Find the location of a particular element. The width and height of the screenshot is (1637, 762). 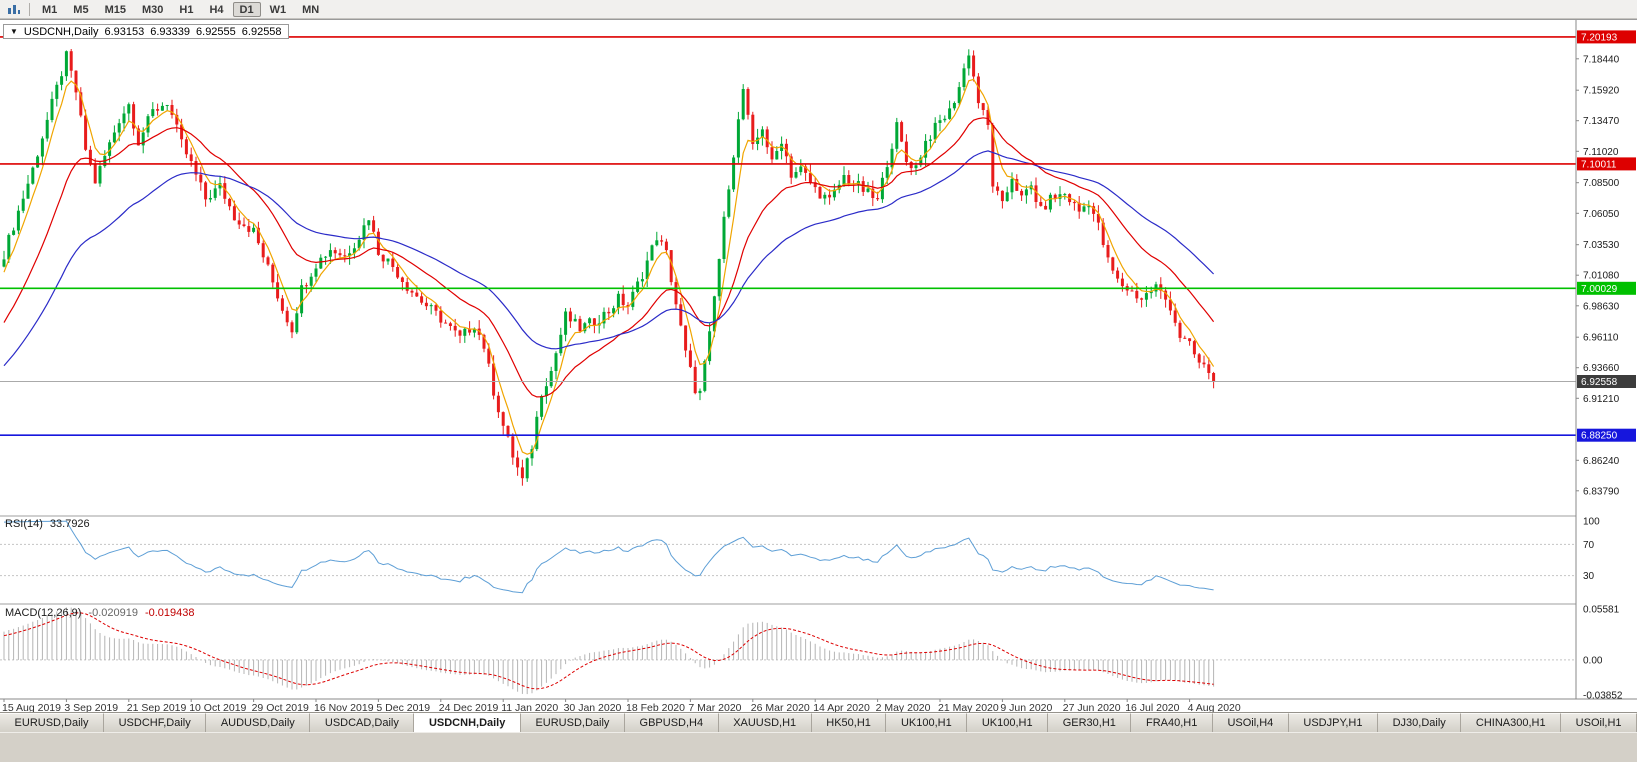

price-badge-label: 7.20193 is located at coordinates (1599, 37).